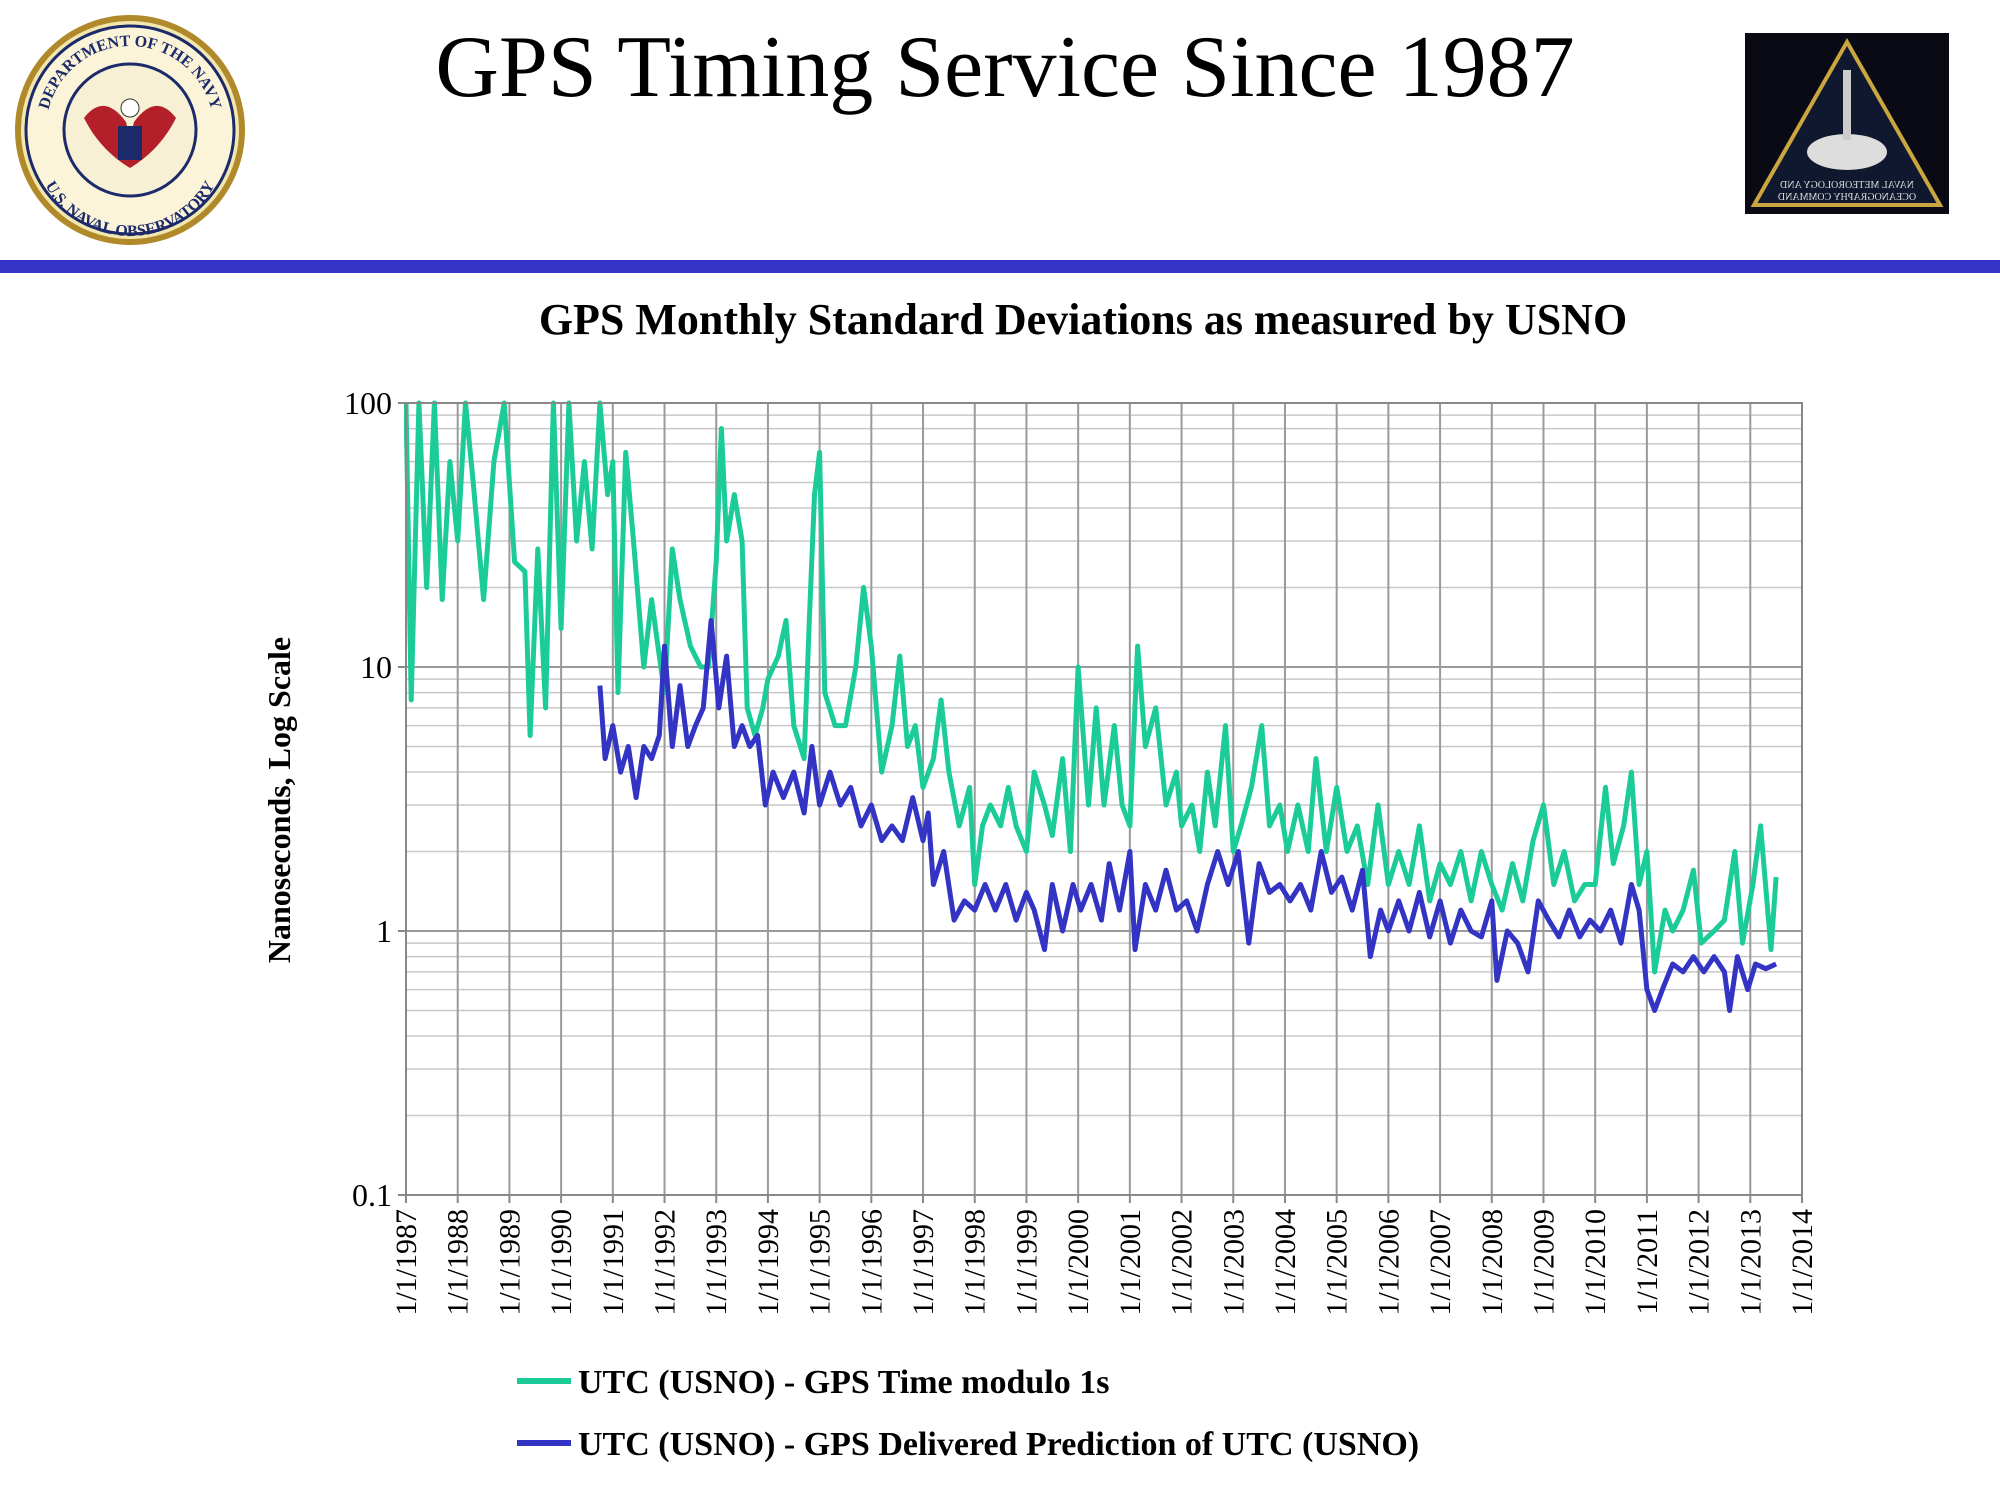  Describe the element at coordinates (561, 1262) in the screenshot. I see `x-tick-label: 1/1/1990` at that location.